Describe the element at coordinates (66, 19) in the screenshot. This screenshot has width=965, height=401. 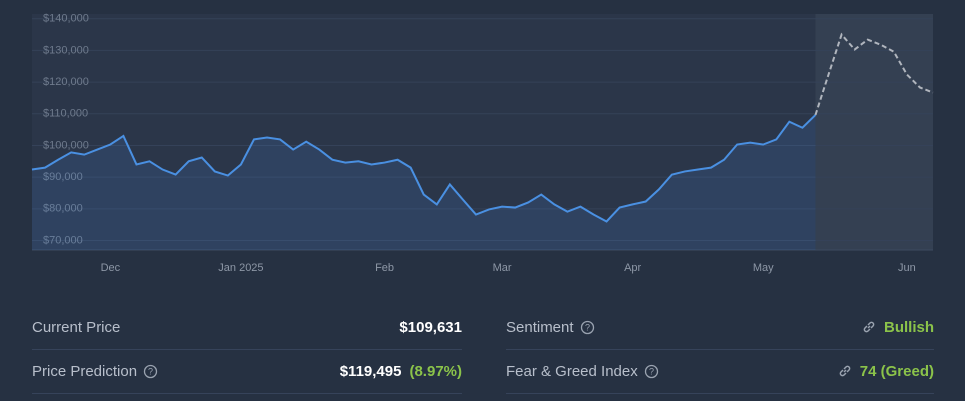
I see `y-tick-label: $140,000` at that location.